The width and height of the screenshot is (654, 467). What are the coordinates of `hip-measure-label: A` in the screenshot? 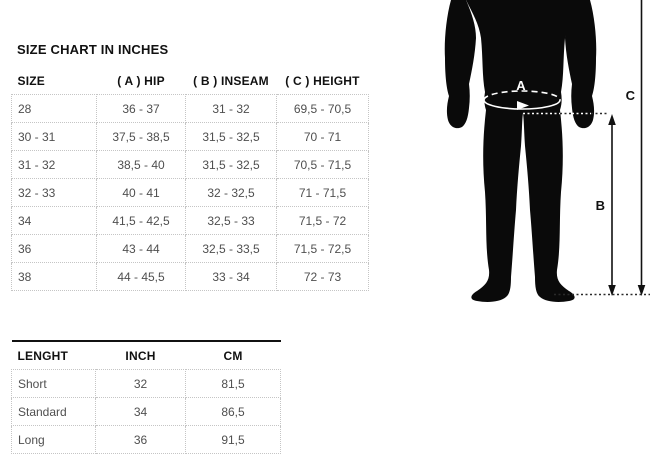 It's located at (521, 85).